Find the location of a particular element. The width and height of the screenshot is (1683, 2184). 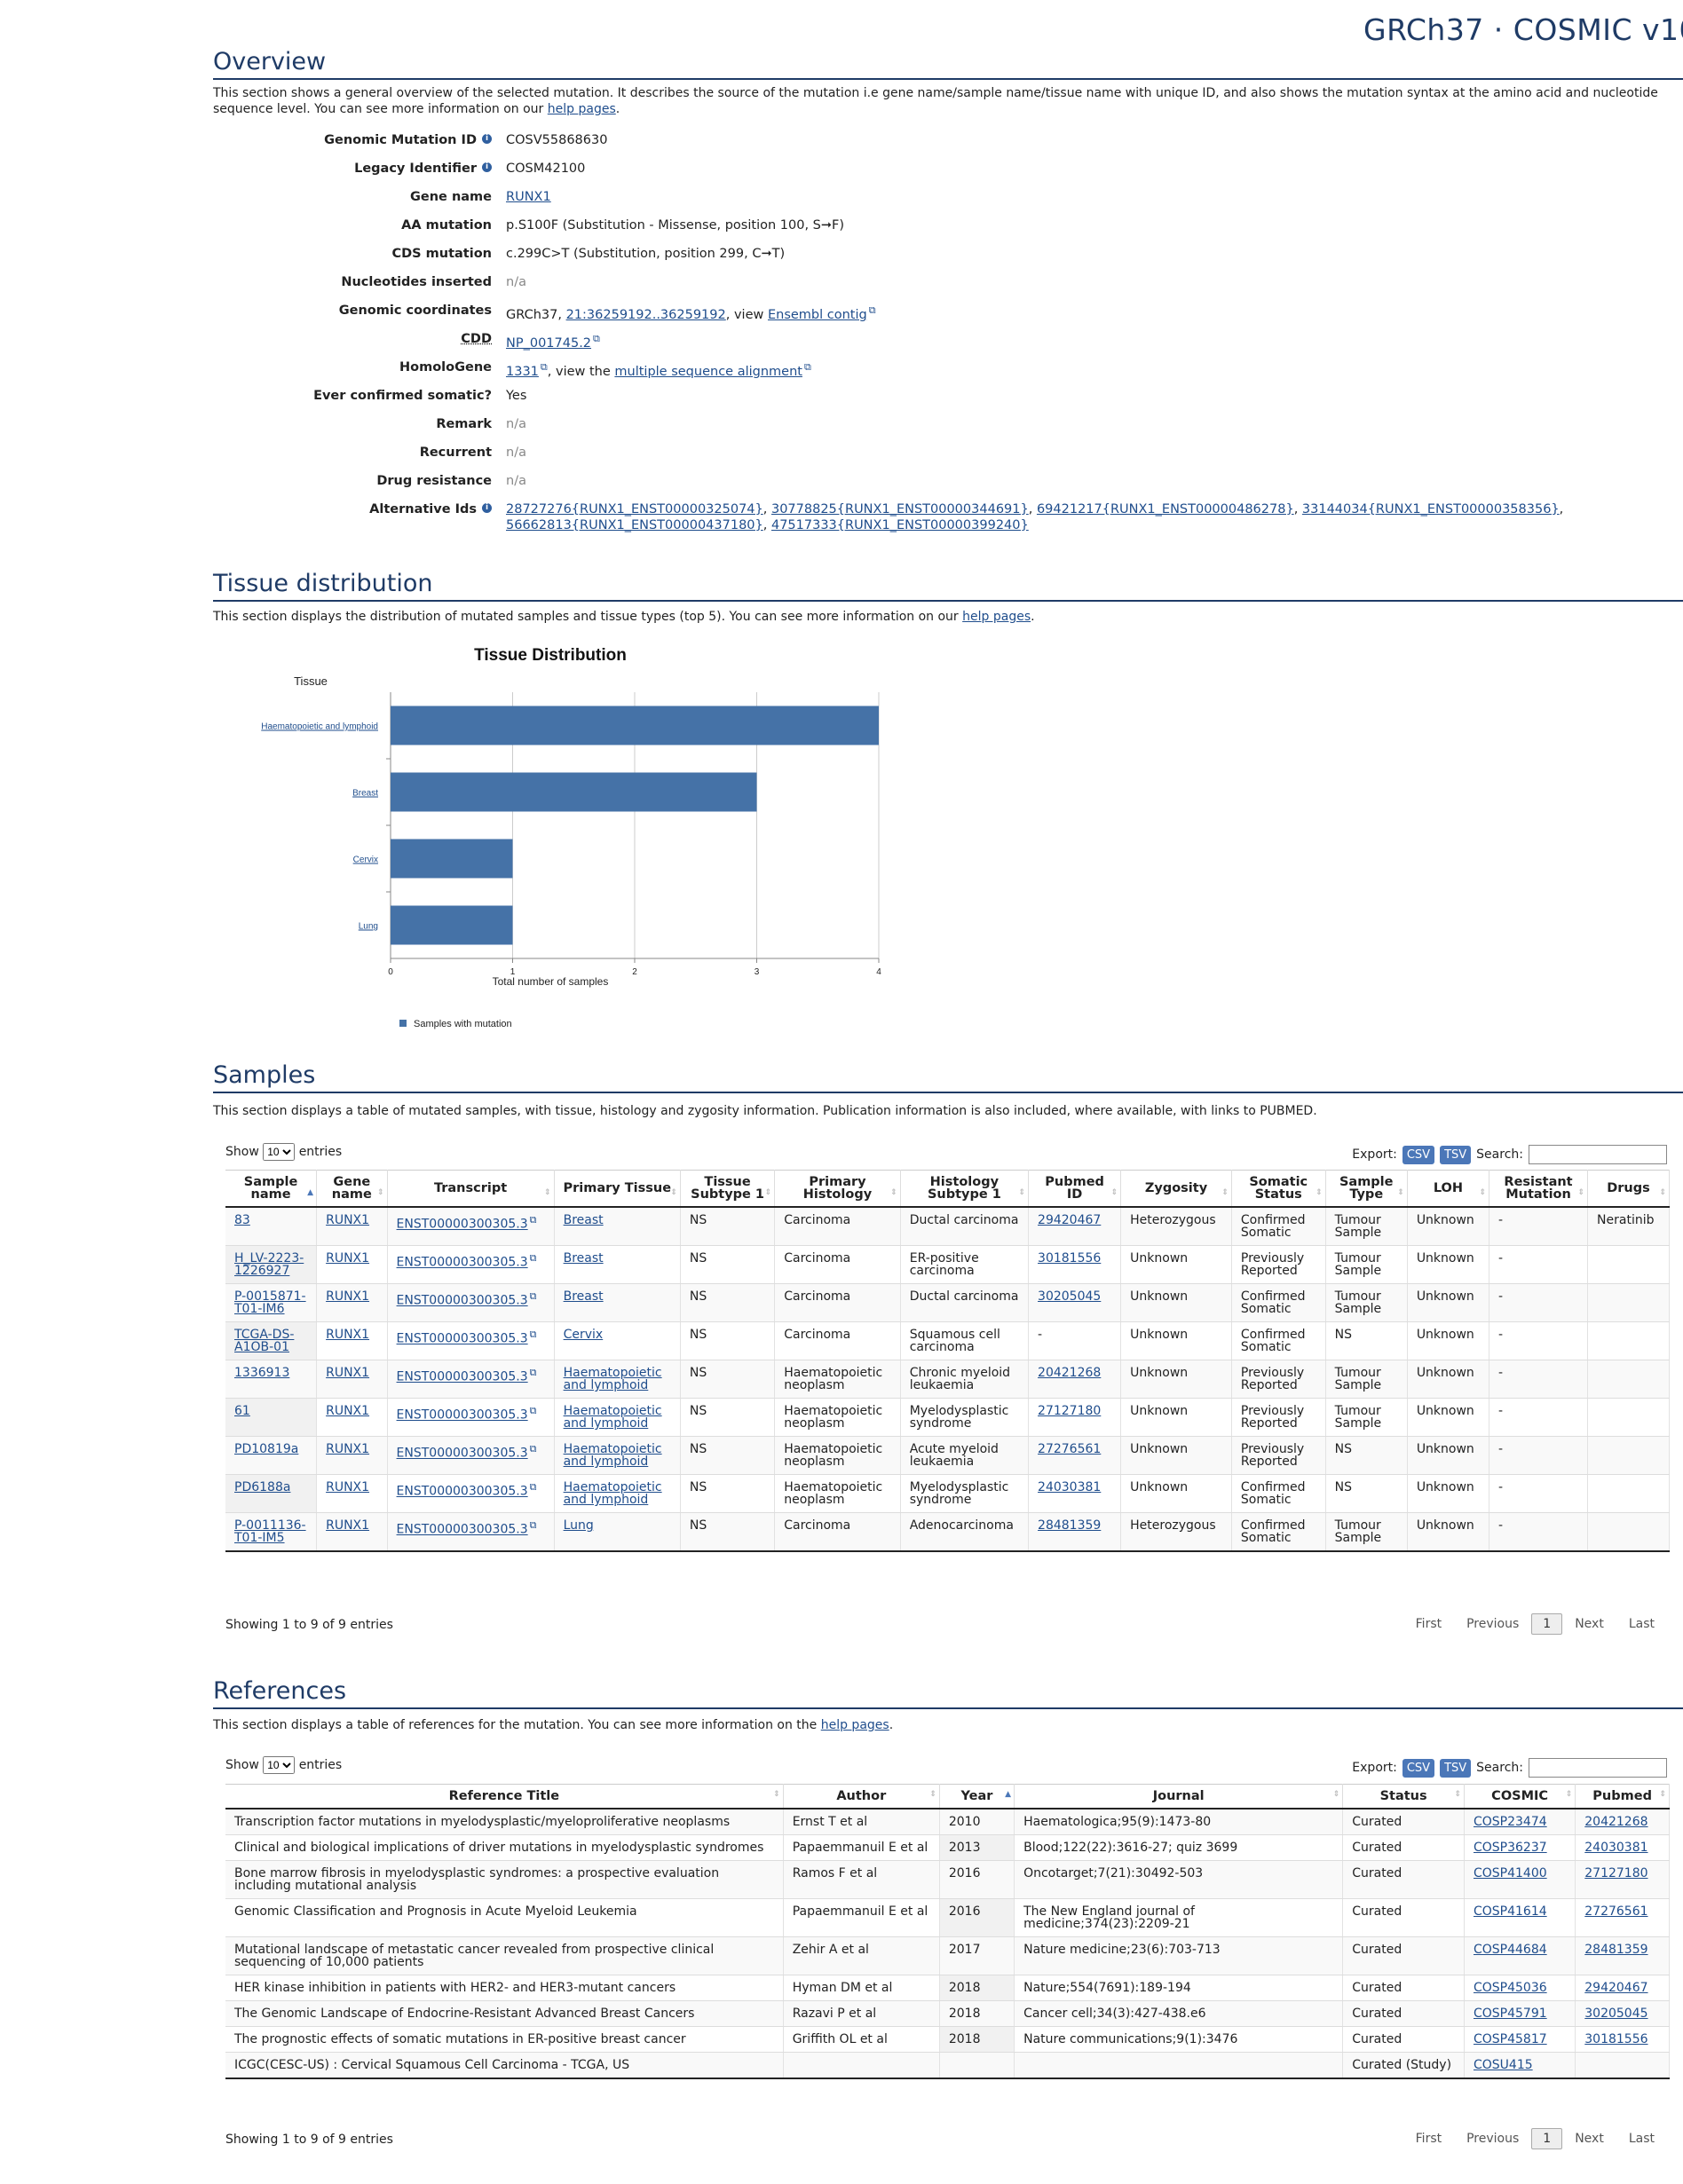

cell-link: 61 is located at coordinates (242, 1411).